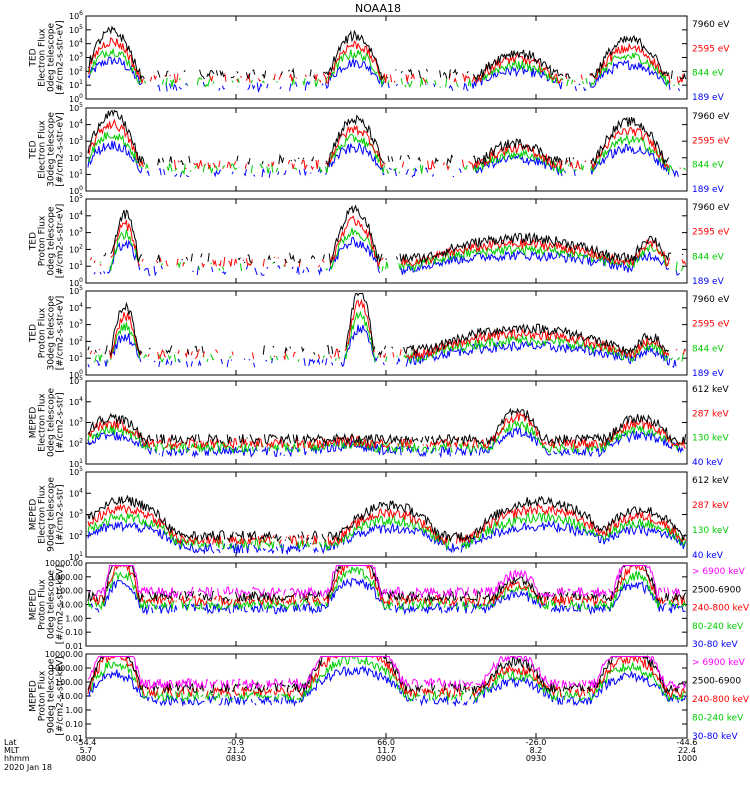  Describe the element at coordinates (536, 742) in the screenshot. I see `x-row-value: -26.0` at that location.